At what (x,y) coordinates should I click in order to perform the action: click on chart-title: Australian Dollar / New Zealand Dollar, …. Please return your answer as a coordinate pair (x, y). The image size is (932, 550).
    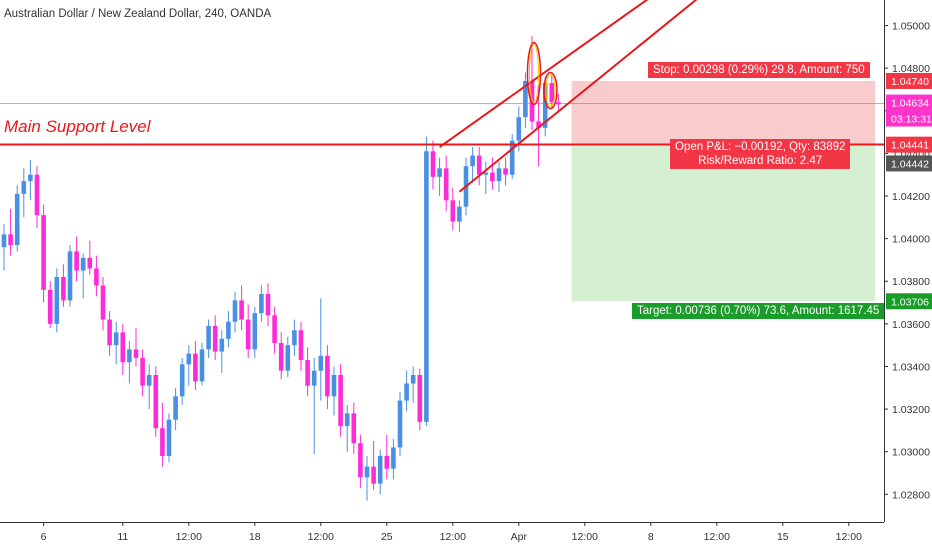
    Looking at the image, I should click on (138, 14).